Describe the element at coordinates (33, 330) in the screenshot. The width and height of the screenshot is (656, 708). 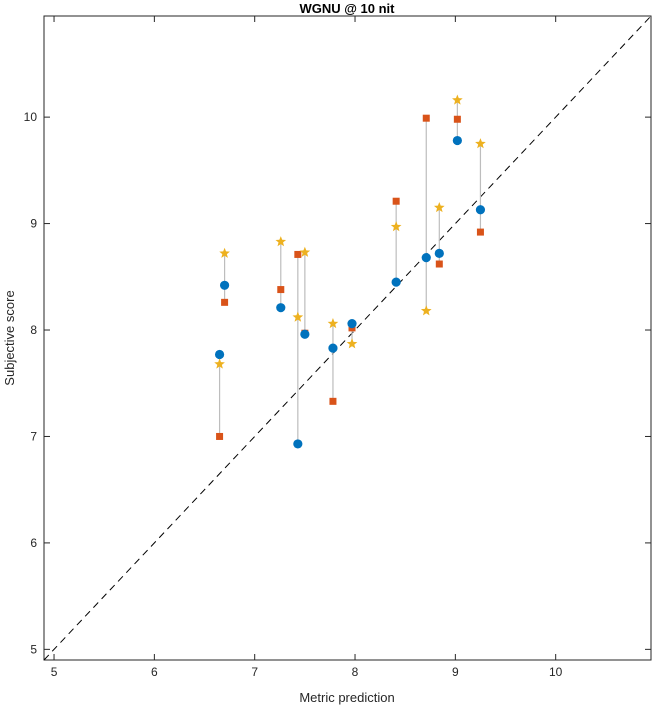
I see `y-tick-label: 8` at that location.